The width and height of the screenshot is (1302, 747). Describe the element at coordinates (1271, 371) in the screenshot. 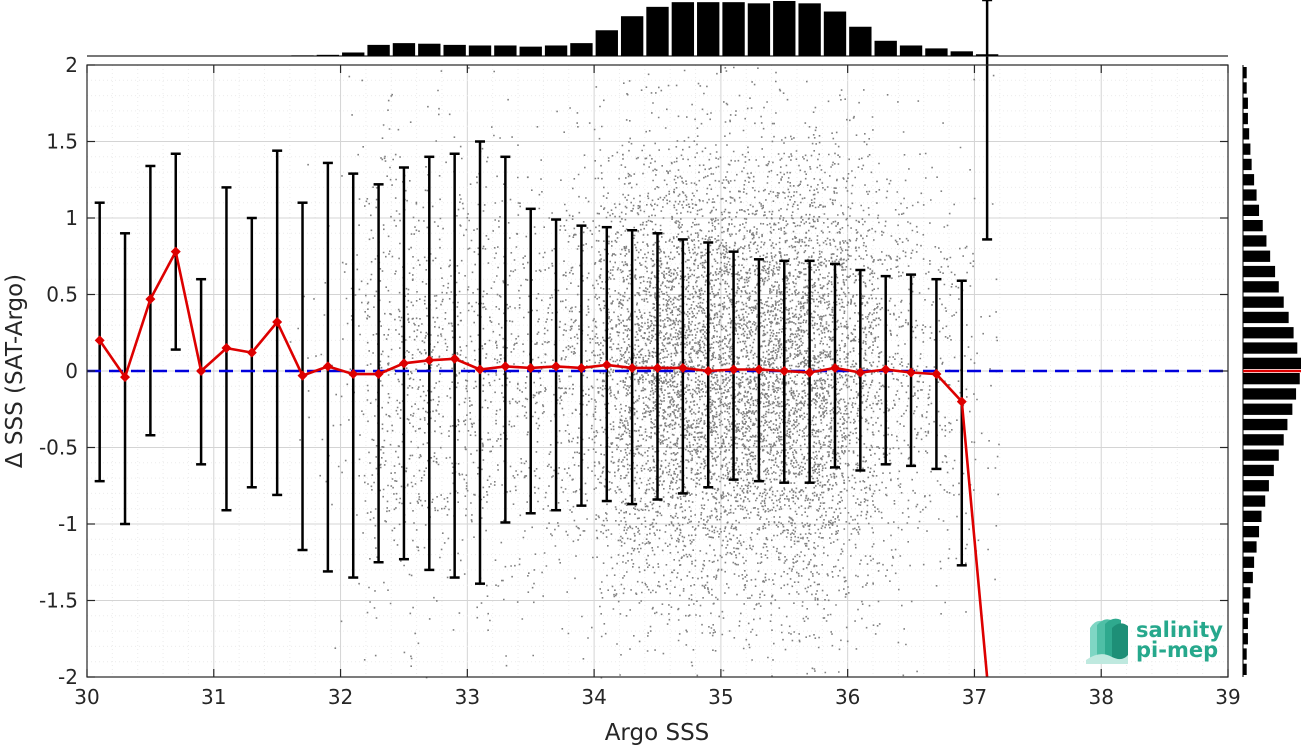

I see `right-histogram` at that location.